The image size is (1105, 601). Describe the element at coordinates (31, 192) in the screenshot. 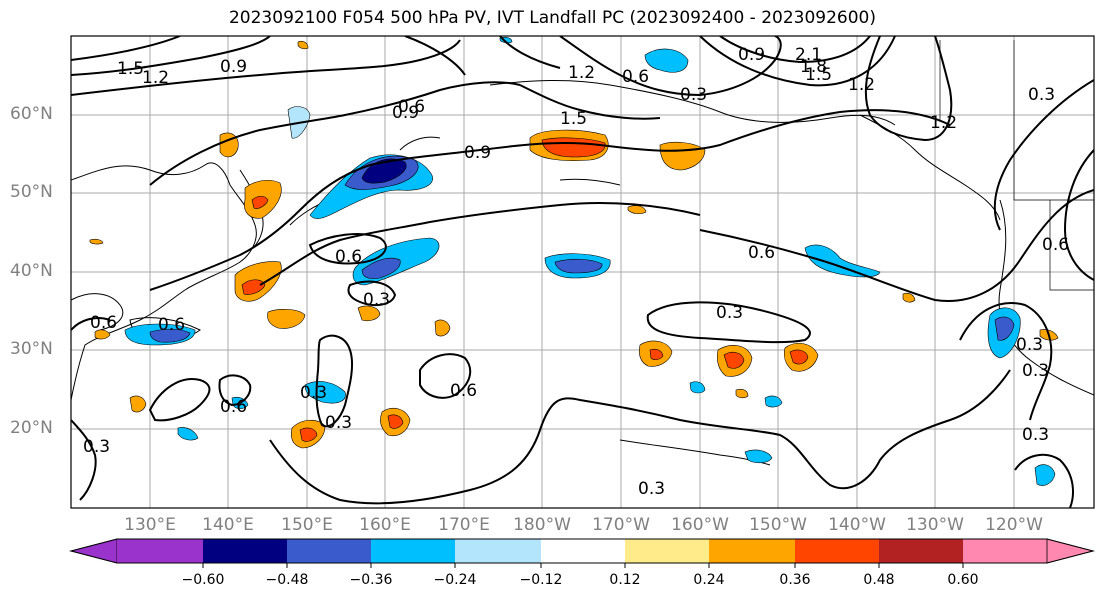

I see `lat-label: 50°N` at that location.